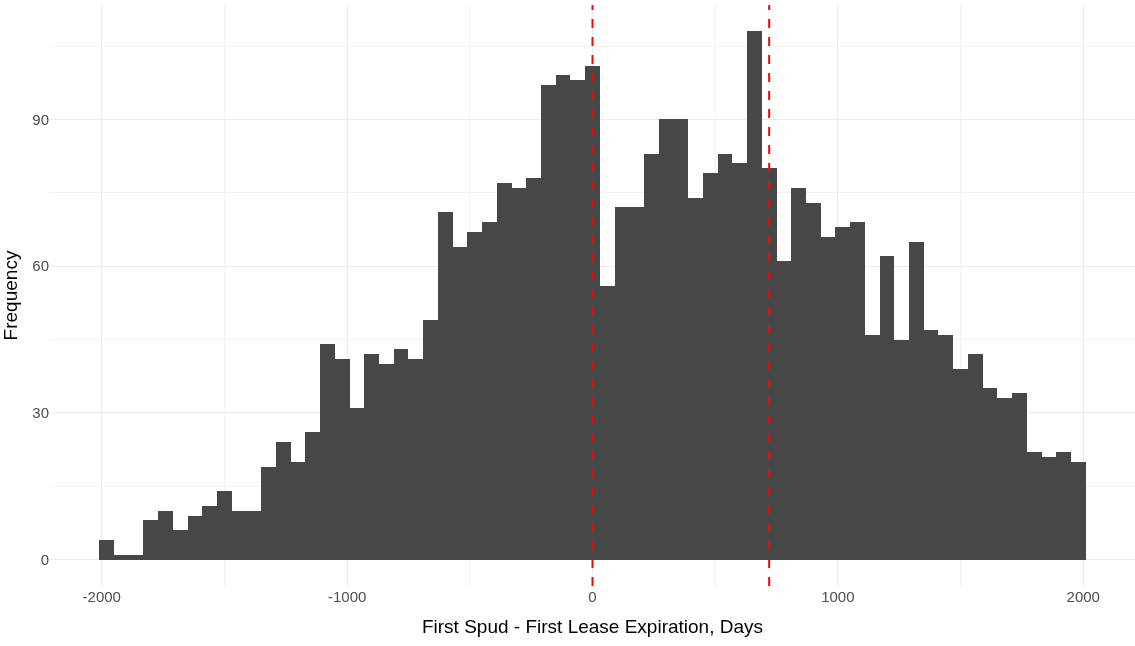 The image size is (1135, 646). I want to click on y-tick-label: 30, so click(40, 413).